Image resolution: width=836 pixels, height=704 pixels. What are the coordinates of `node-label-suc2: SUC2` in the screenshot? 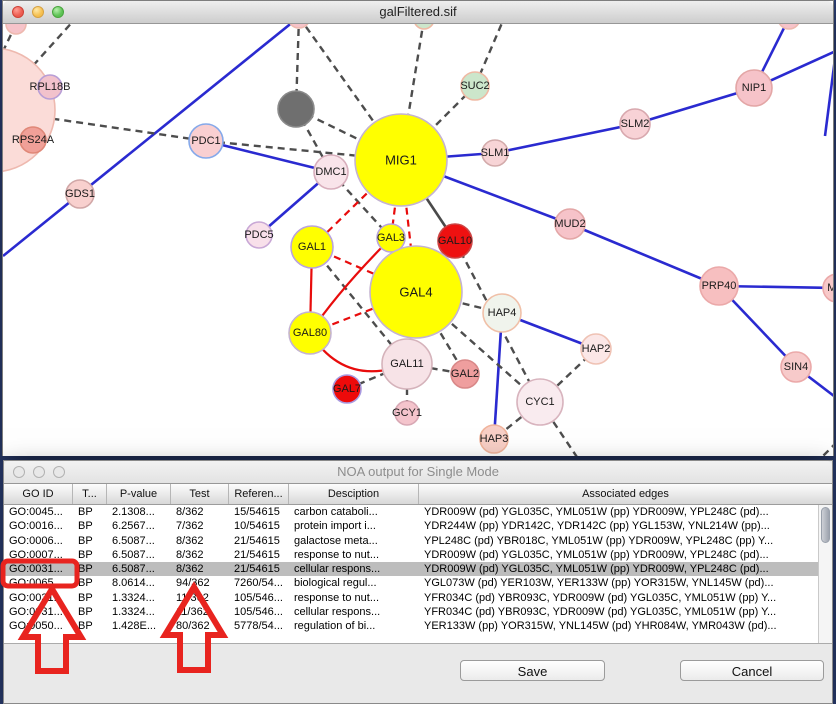 It's located at (474, 86).